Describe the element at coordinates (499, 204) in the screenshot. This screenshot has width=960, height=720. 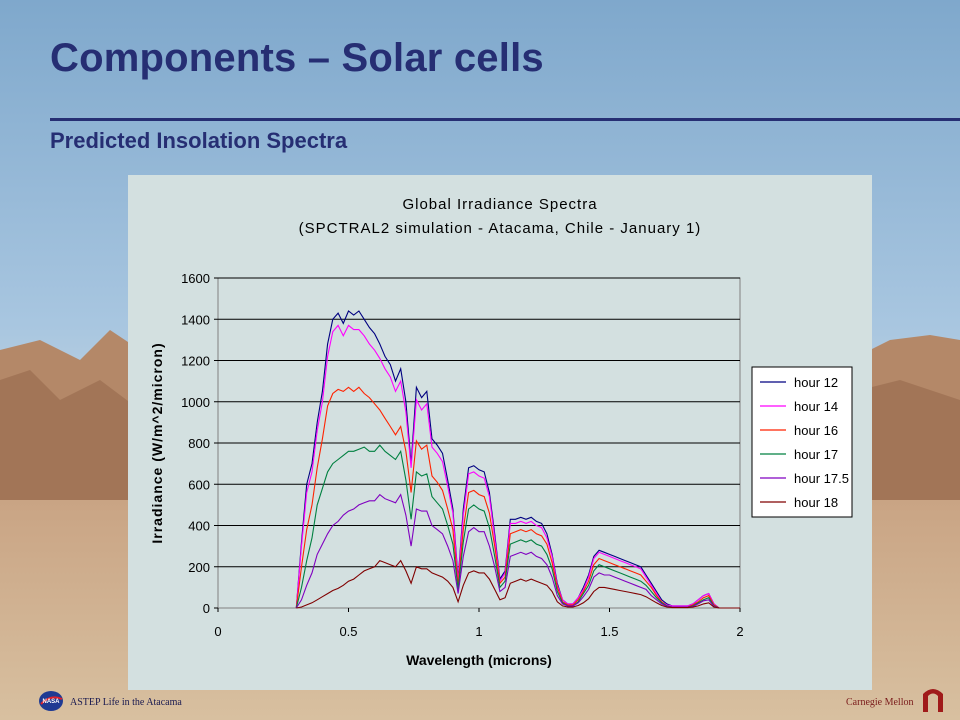
I see `chart-title: Global Irradiance Spectra` at that location.